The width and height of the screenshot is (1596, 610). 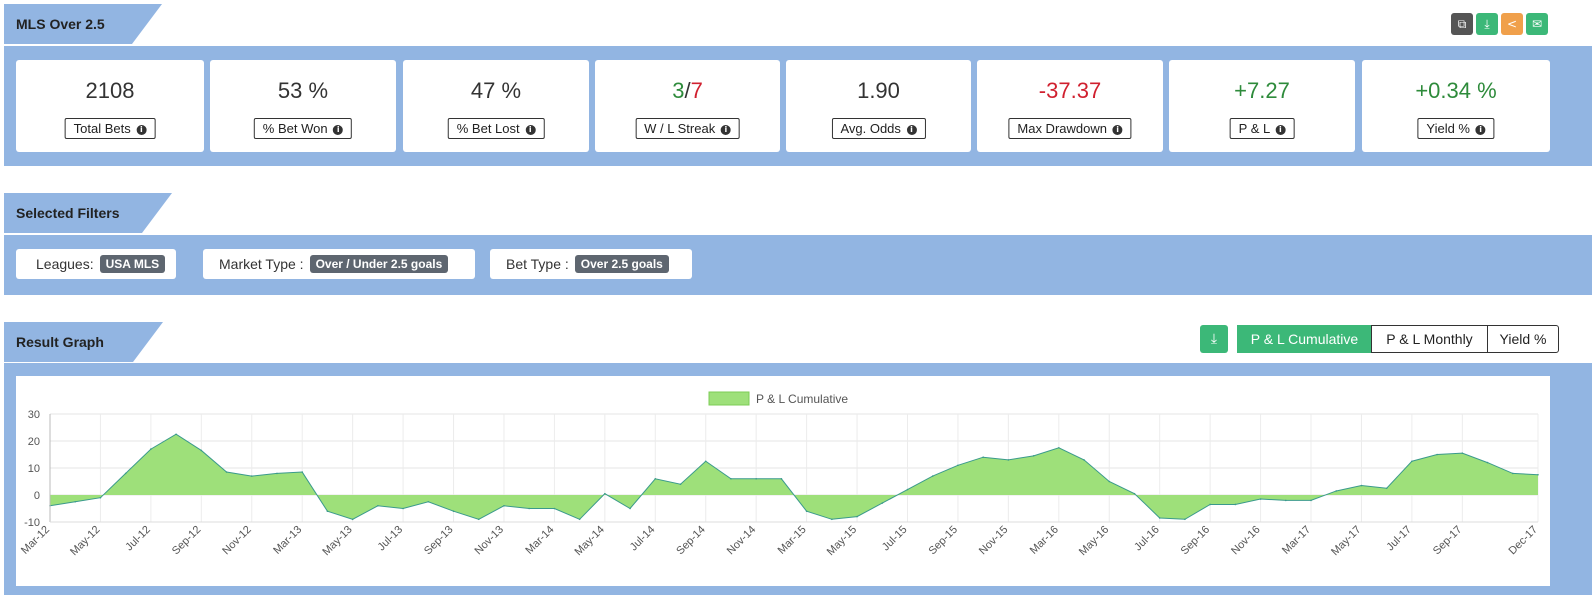 What do you see at coordinates (878, 128) in the screenshot?
I see `stat-label: Avg. Odds i` at bounding box center [878, 128].